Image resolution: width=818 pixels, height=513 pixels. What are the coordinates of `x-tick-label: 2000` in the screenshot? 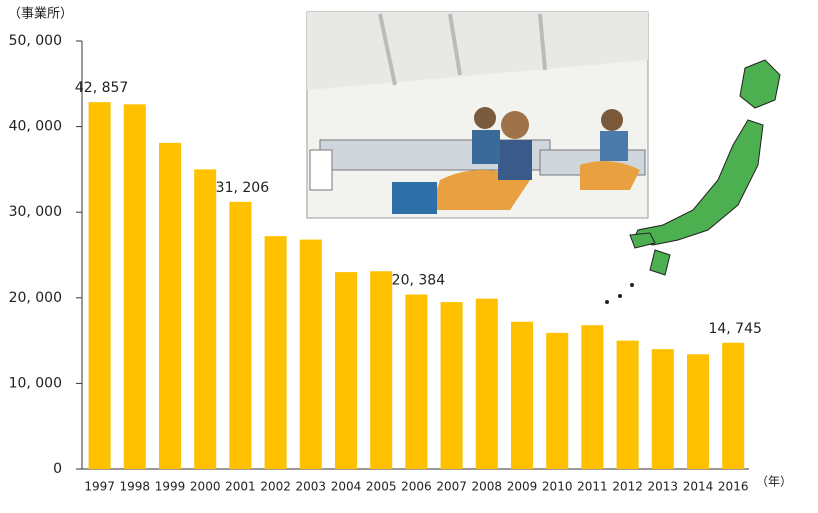 It's located at (205, 487).